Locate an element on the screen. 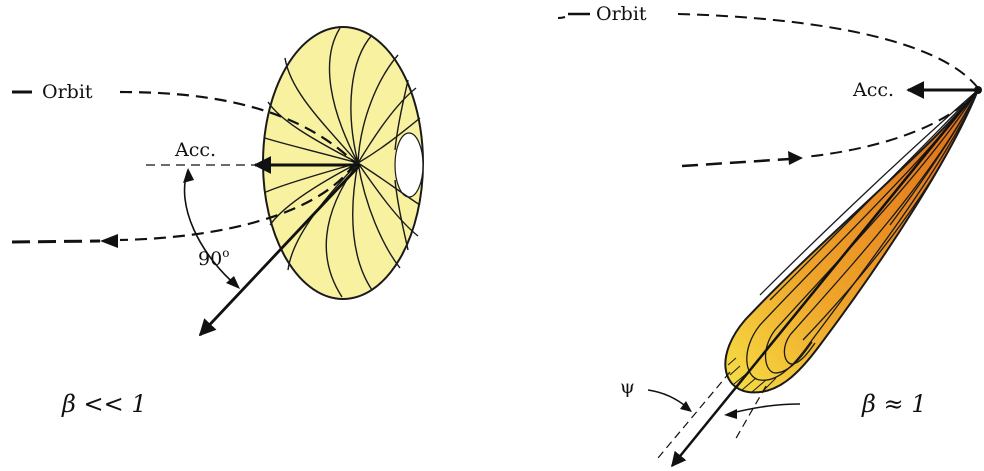 Image resolution: width=984 pixels, height=471 pixels. left-velocity-arrow is located at coordinates (280, 250).